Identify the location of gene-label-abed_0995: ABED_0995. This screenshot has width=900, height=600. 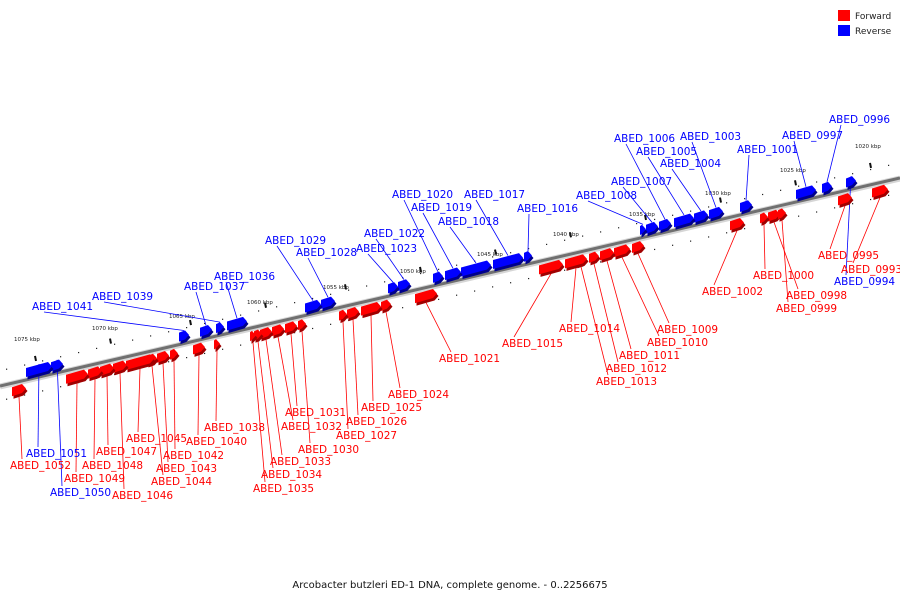
(848, 256).